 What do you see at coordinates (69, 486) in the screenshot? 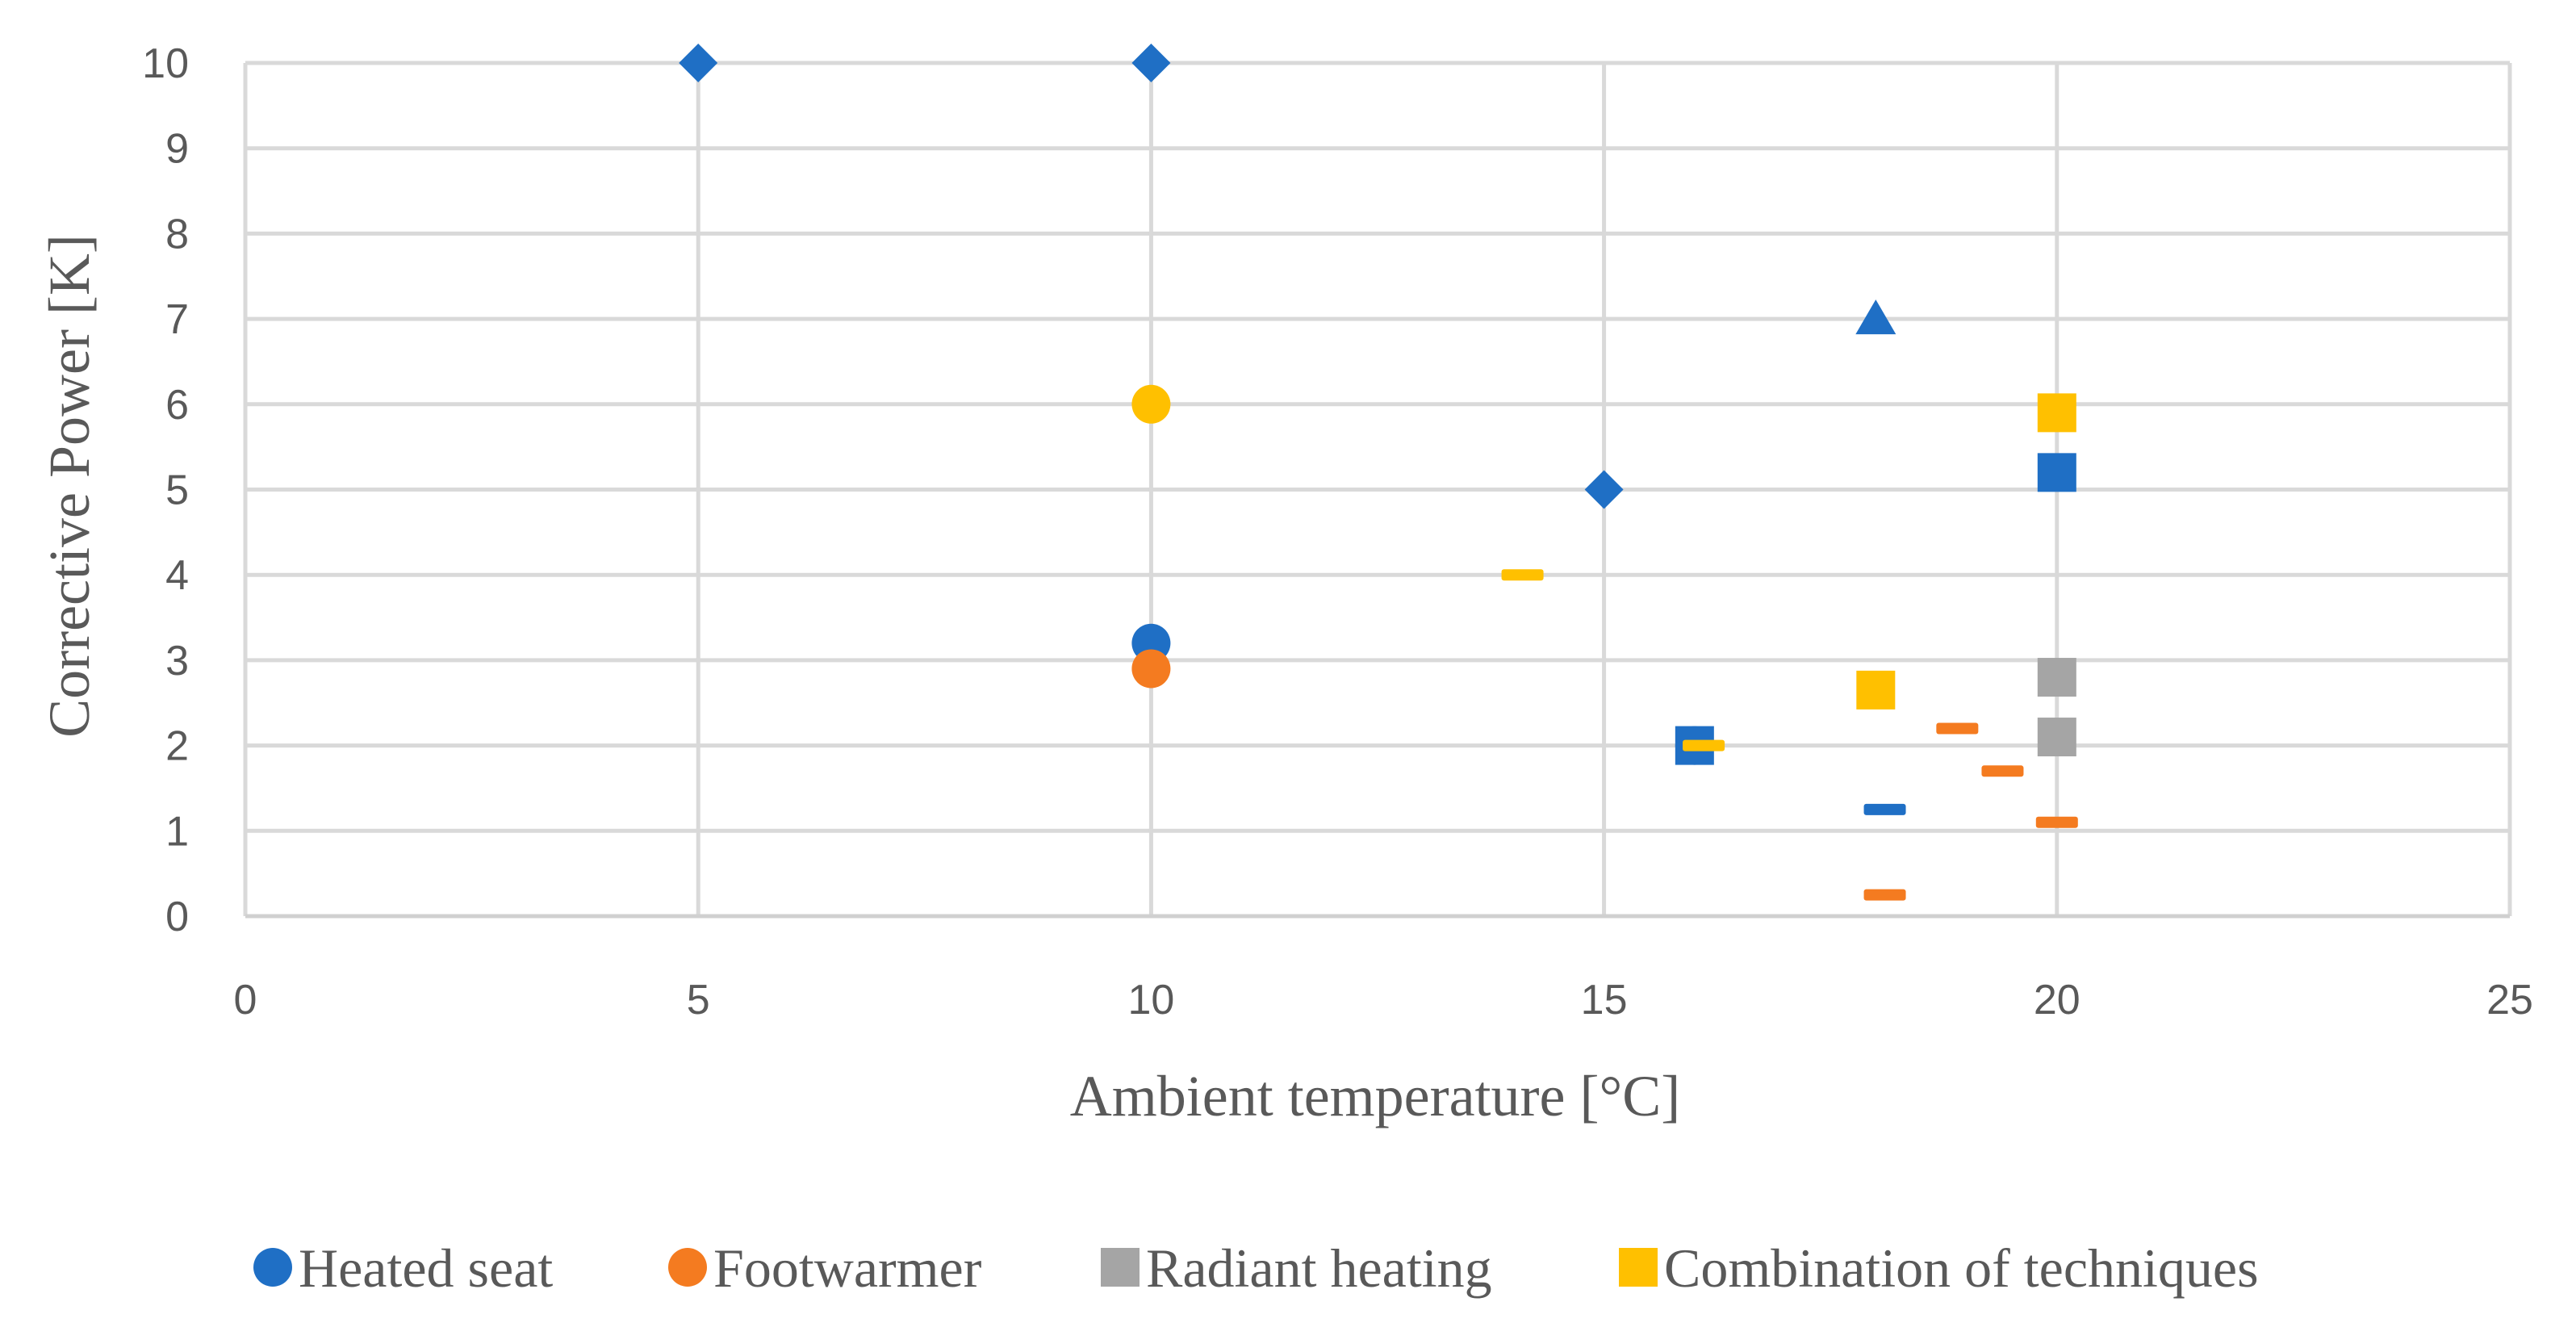
I see `y-axis-title: Corrective Power [K]` at bounding box center [69, 486].